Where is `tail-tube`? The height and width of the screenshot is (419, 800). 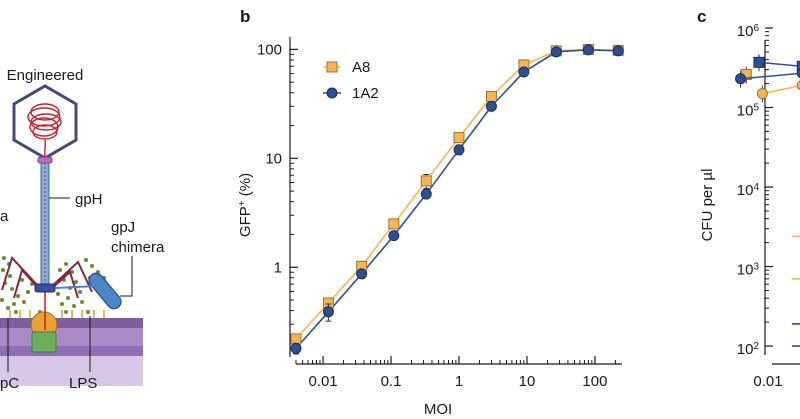 tail-tube is located at coordinates (45, 225).